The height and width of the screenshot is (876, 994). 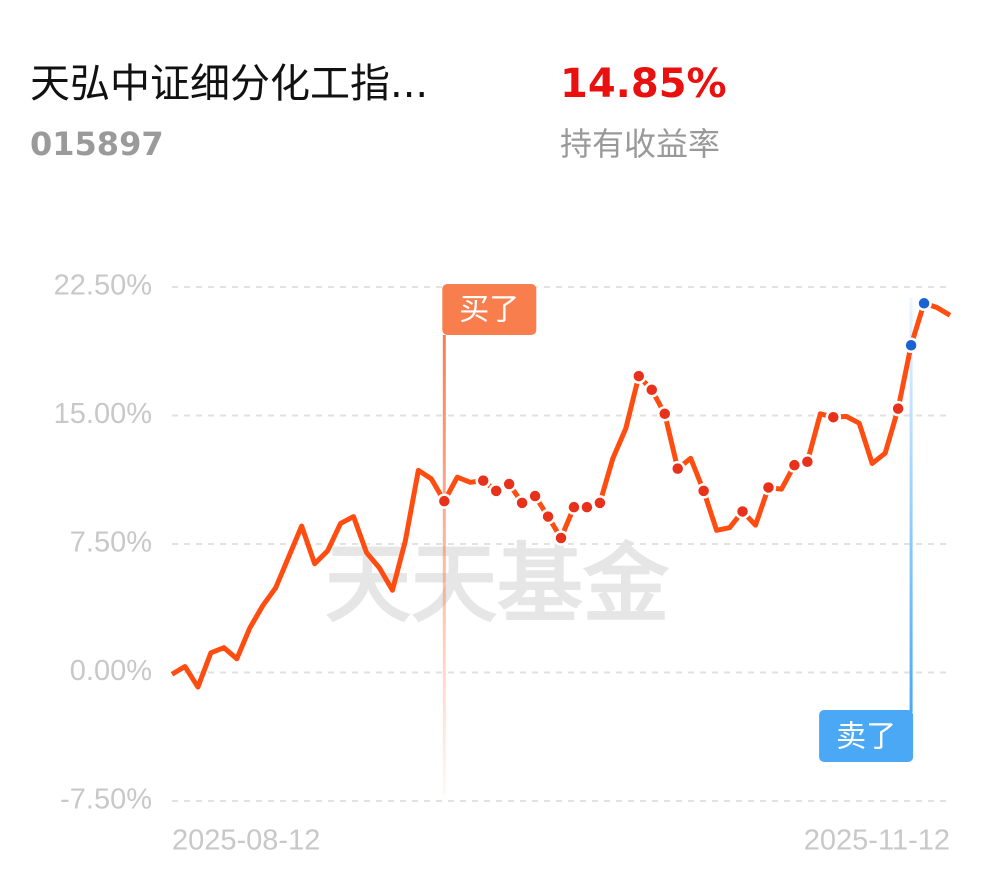 I want to click on watermark: 天天基金, so click(x=497, y=584).